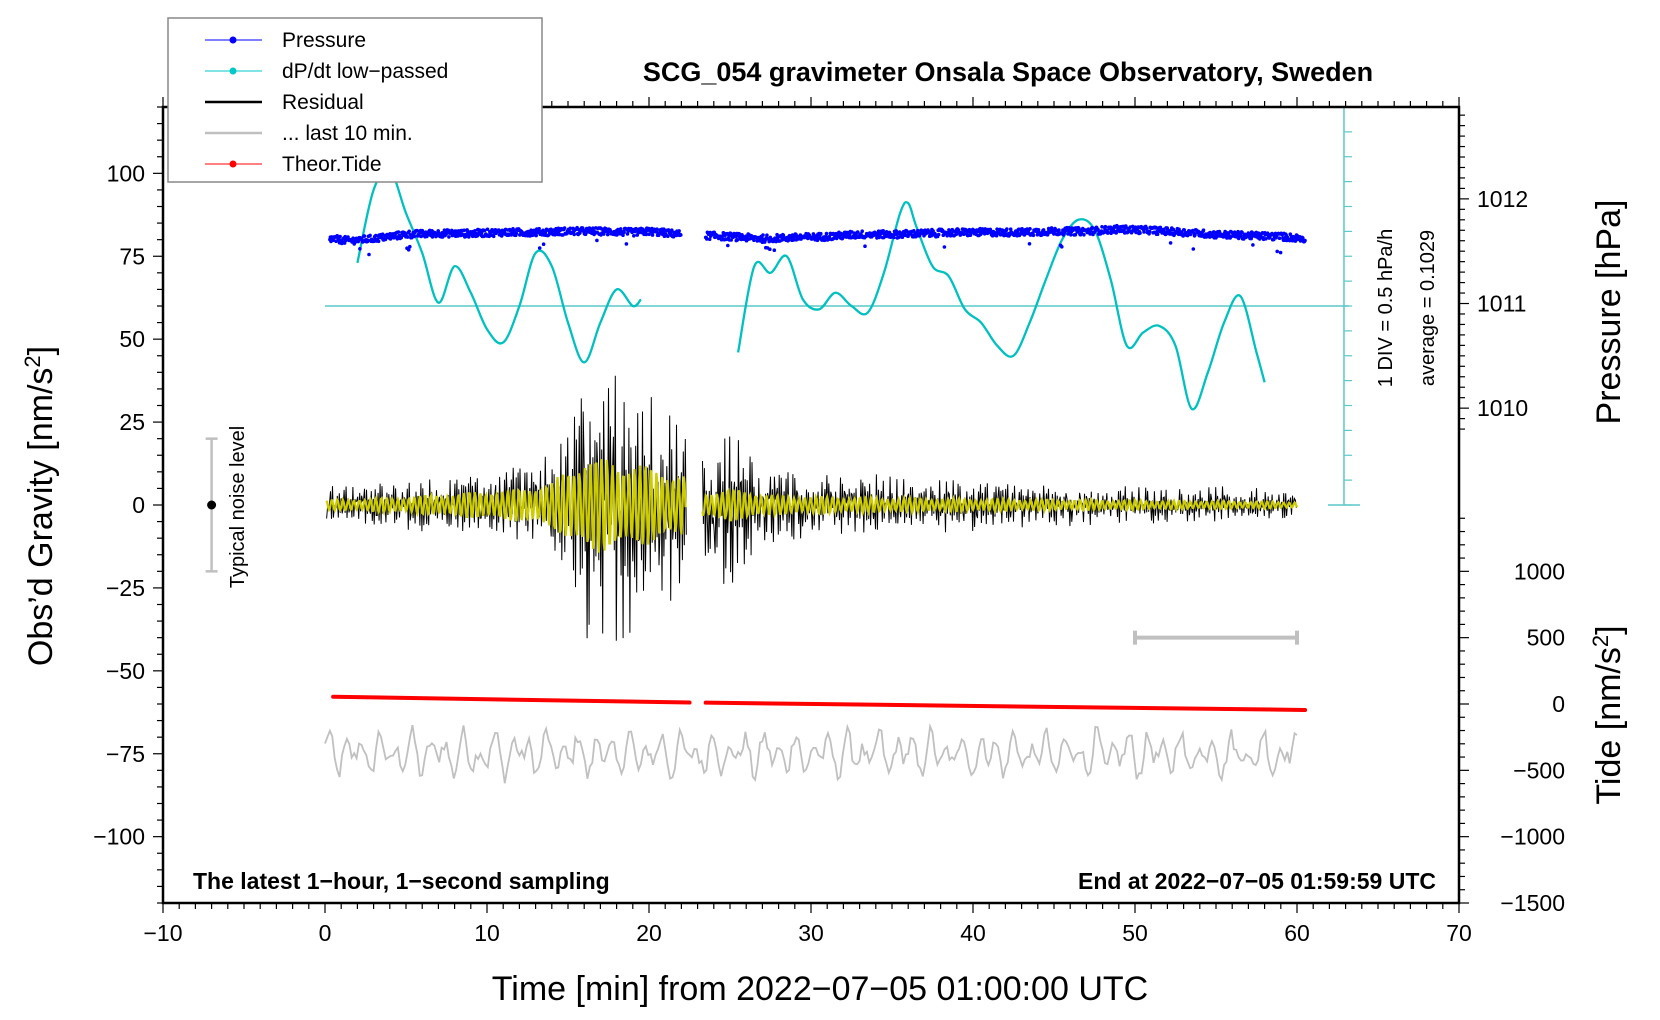  What do you see at coordinates (1005, 239) in the screenshot?
I see `pressure-dots` at bounding box center [1005, 239].